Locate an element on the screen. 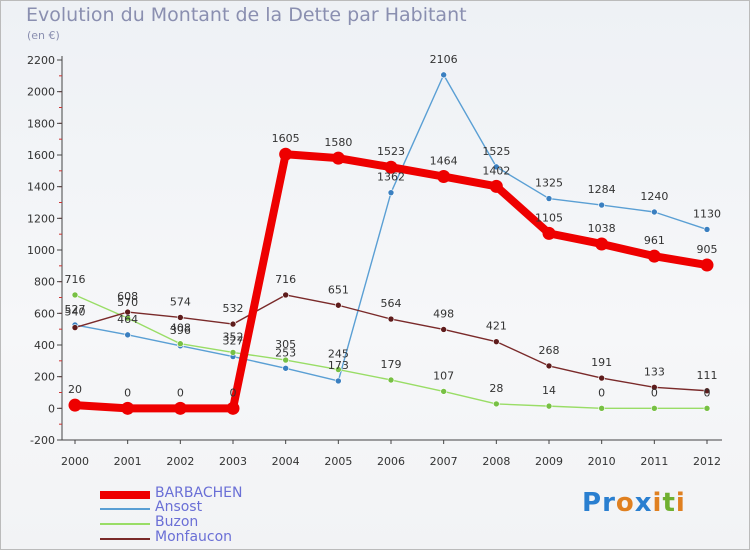 The image size is (750, 550). x-tick-label: 2009 is located at coordinates (549, 461).